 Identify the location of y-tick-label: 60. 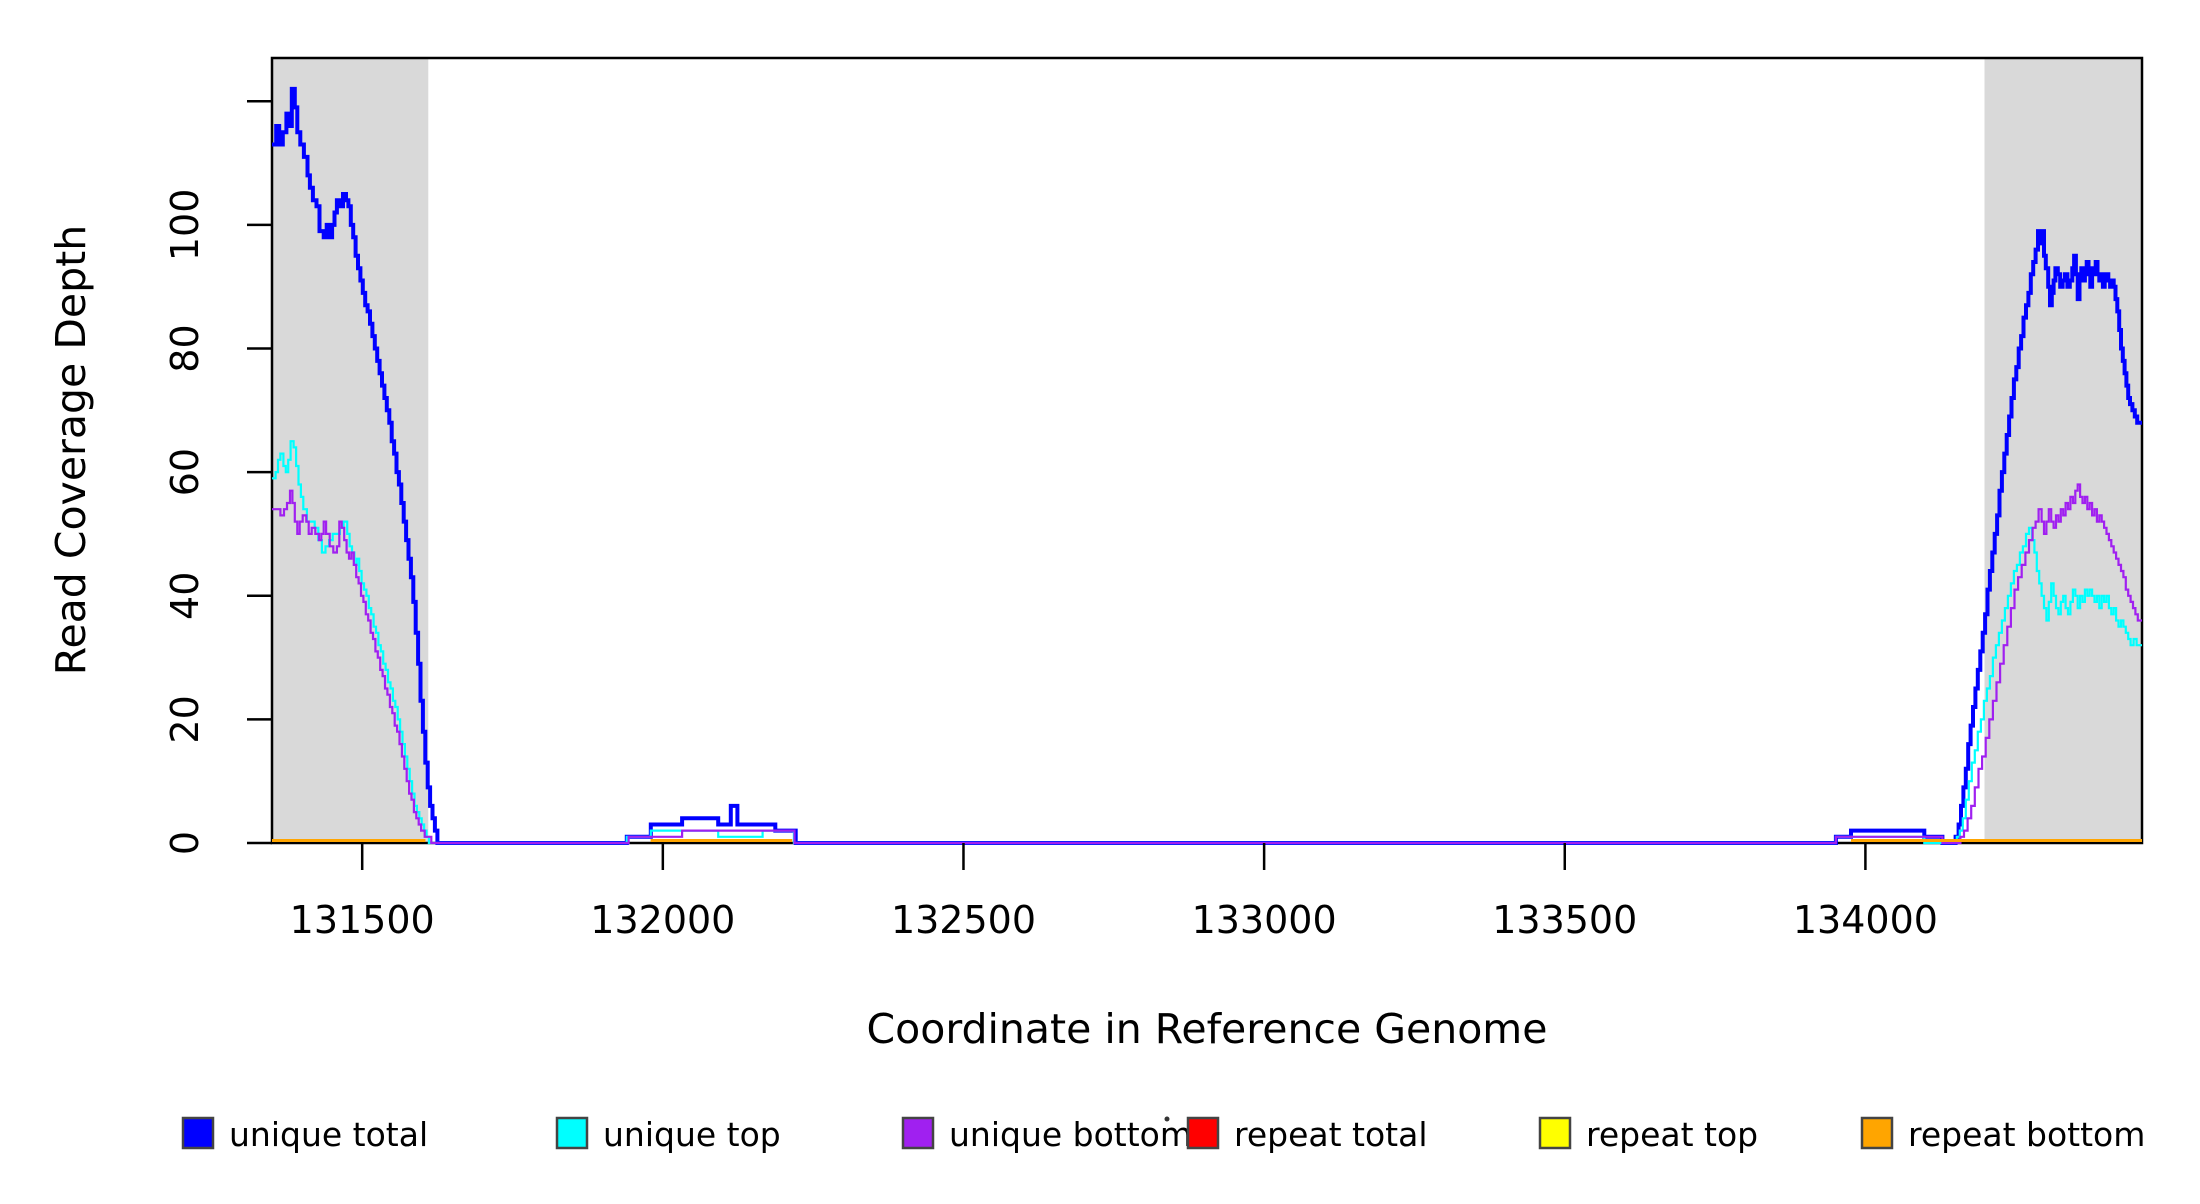
(185, 472).